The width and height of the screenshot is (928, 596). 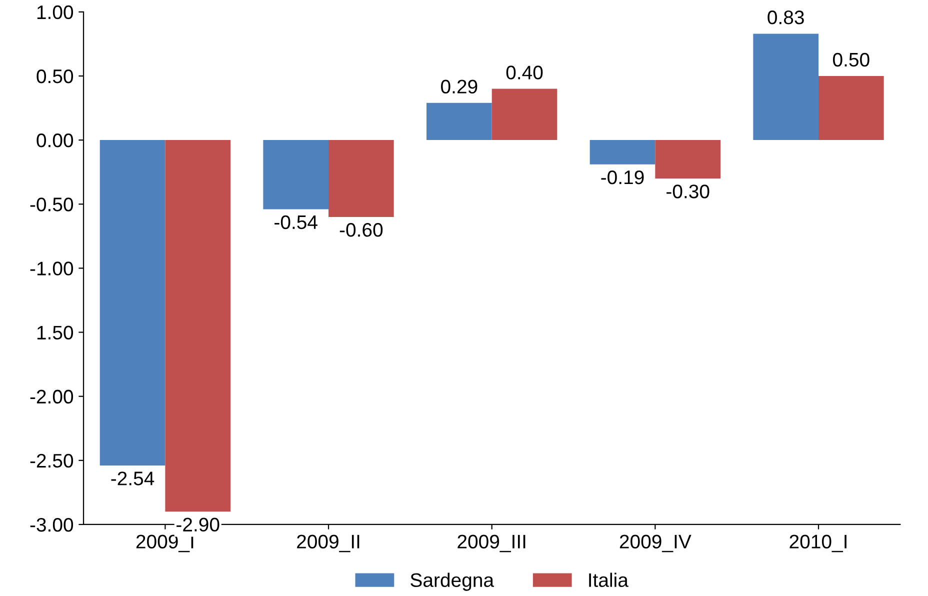 I want to click on y-tick-label: 1.50, so click(x=55, y=333).